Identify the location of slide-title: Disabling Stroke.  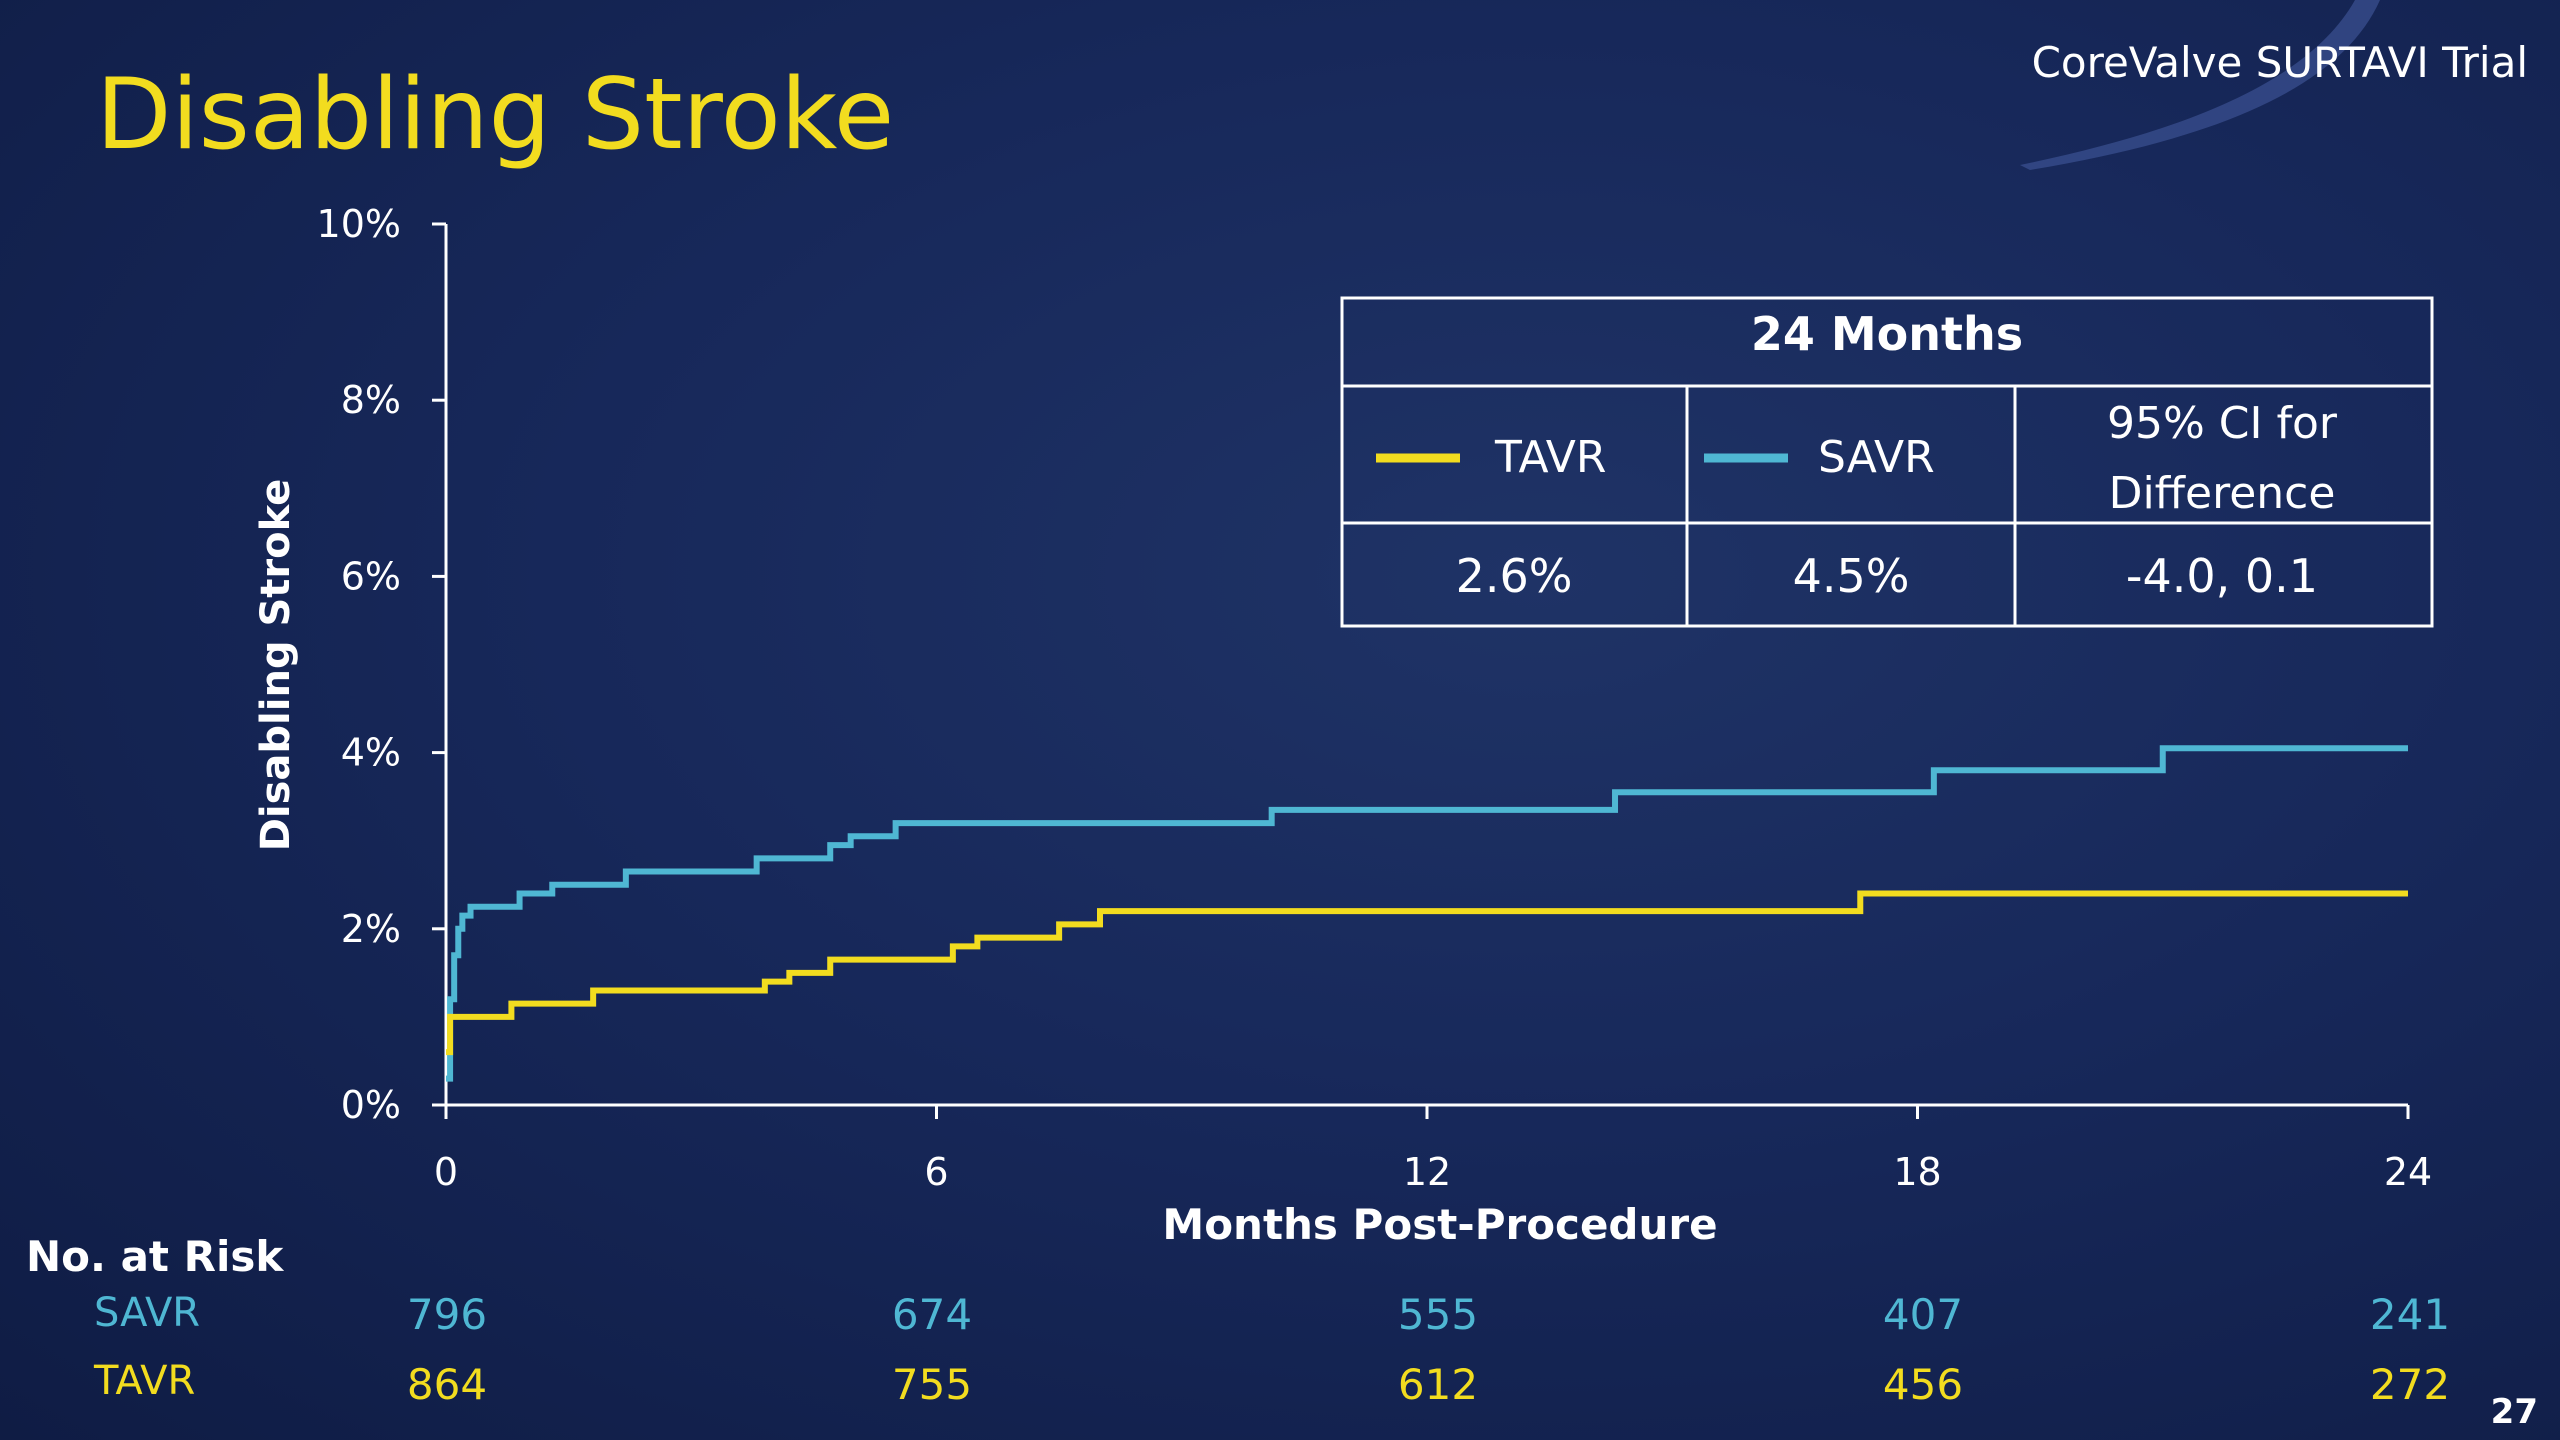
(495, 115).